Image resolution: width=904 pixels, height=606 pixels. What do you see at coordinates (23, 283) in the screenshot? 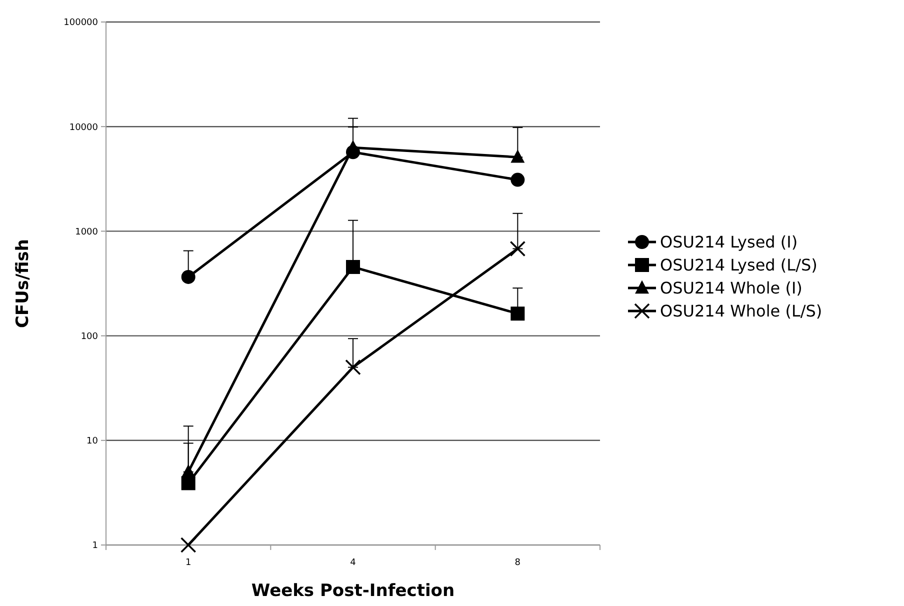
I see `y-axis-title: CFUs/fish` at bounding box center [23, 283].